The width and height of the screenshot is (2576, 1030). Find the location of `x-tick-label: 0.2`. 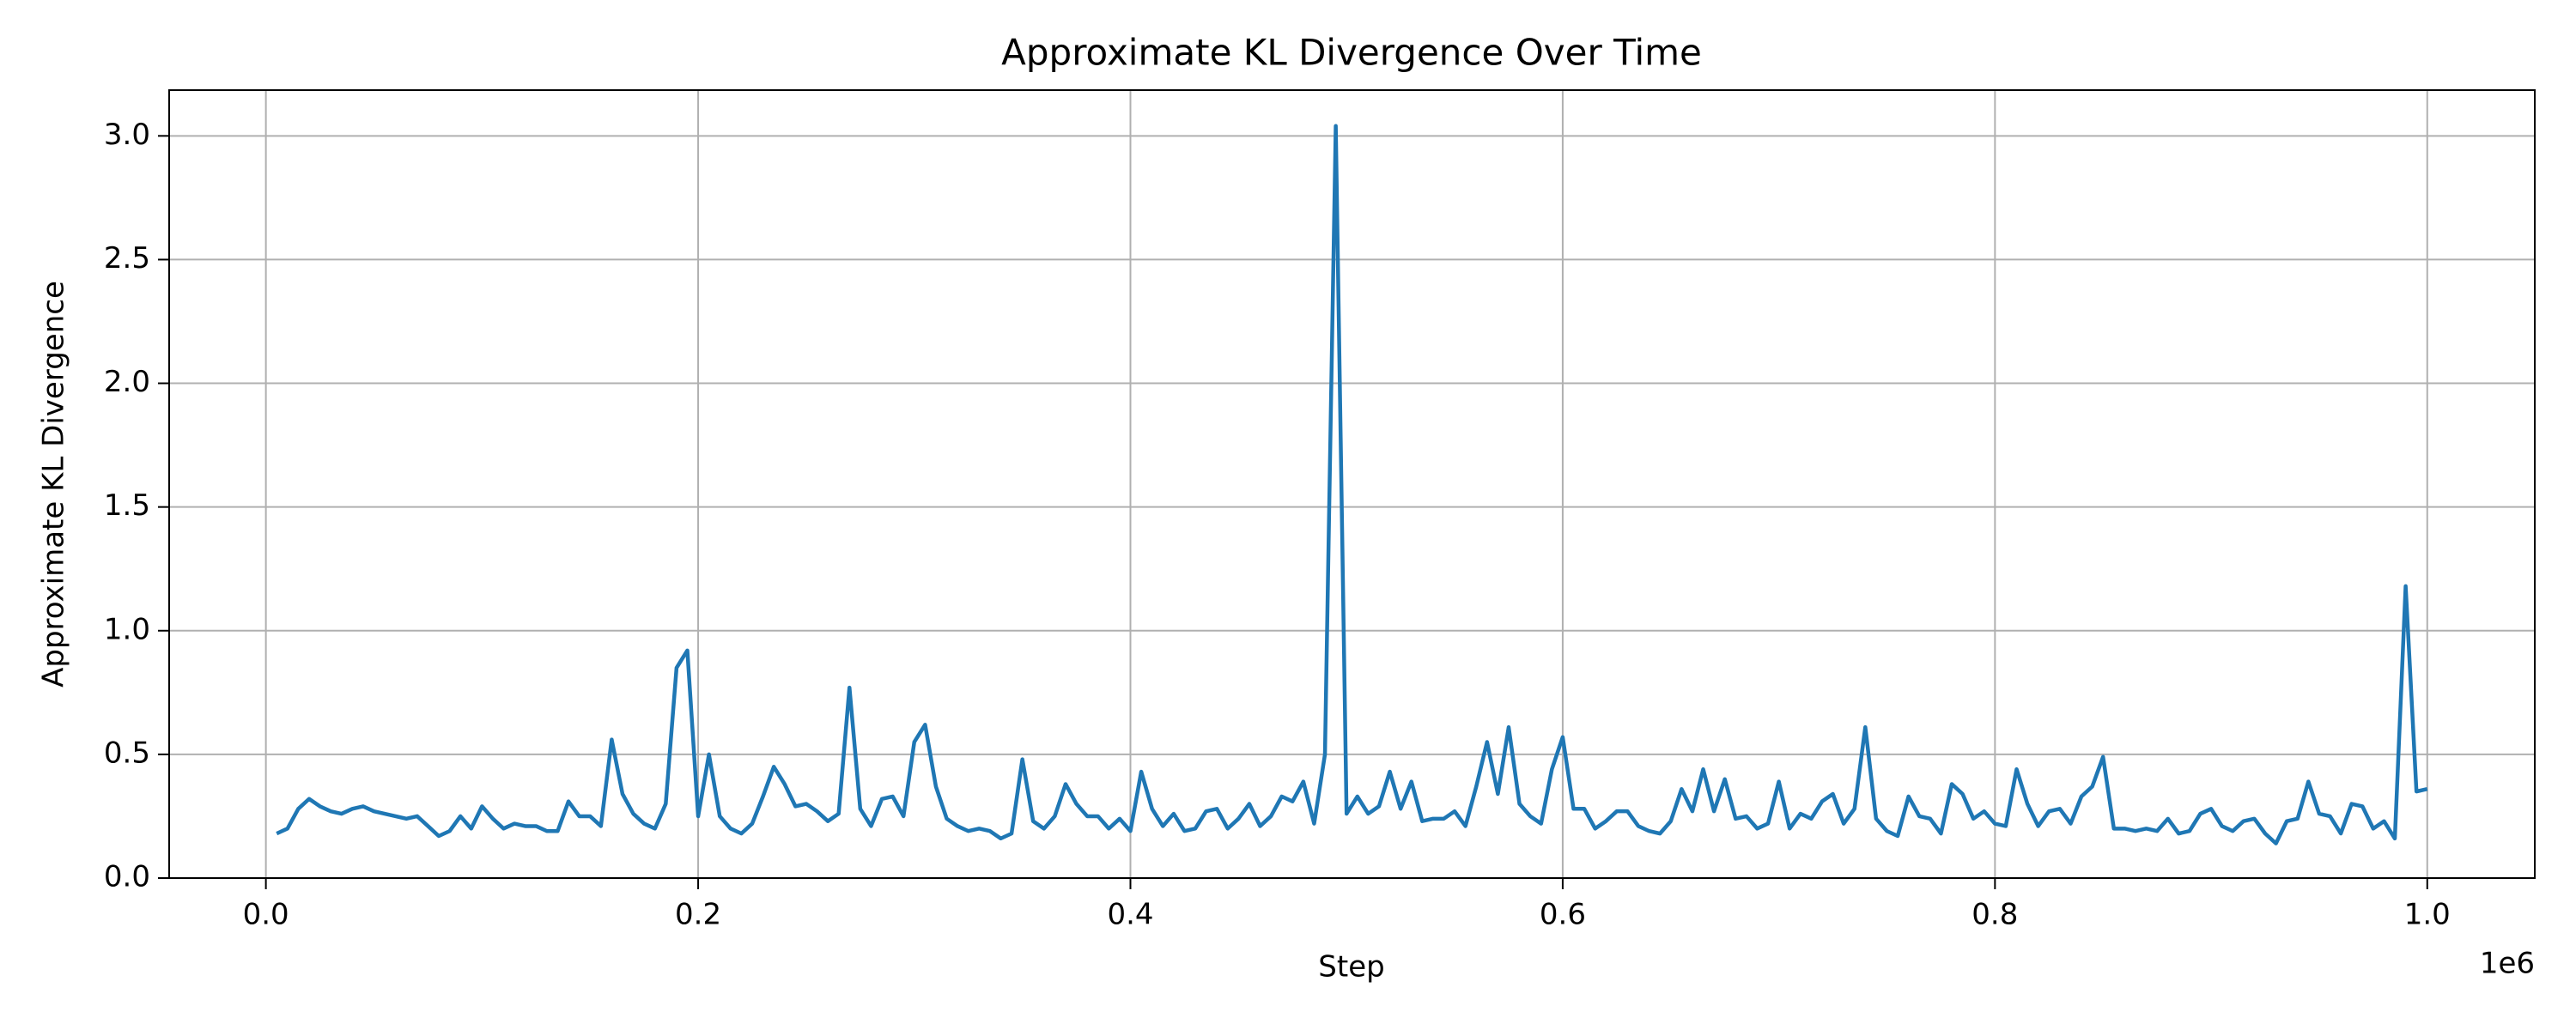

x-tick-label: 0.2 is located at coordinates (698, 915).